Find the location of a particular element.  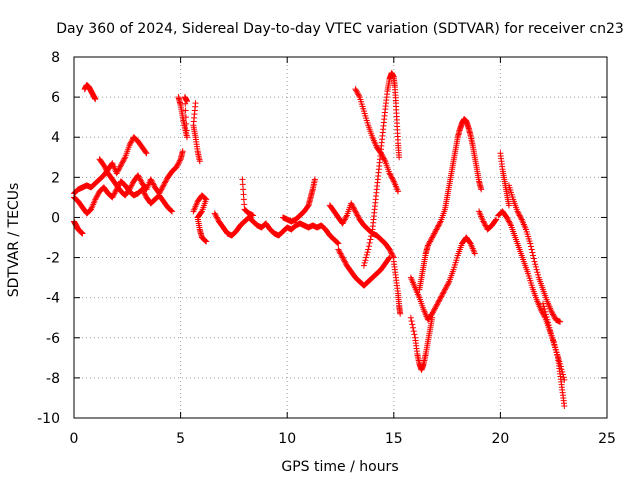

series-s23 is located at coordinates (534, 253).